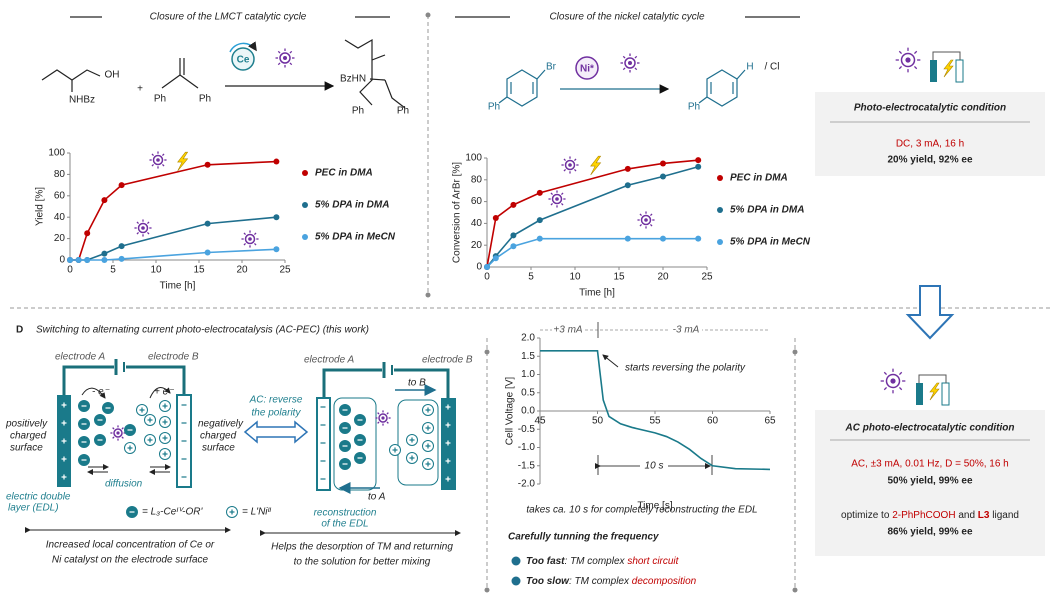 The height and width of the screenshot is (600, 1054). Describe the element at coordinates (33, 508) in the screenshot. I see `edl-label: layer (EDL)` at that location.